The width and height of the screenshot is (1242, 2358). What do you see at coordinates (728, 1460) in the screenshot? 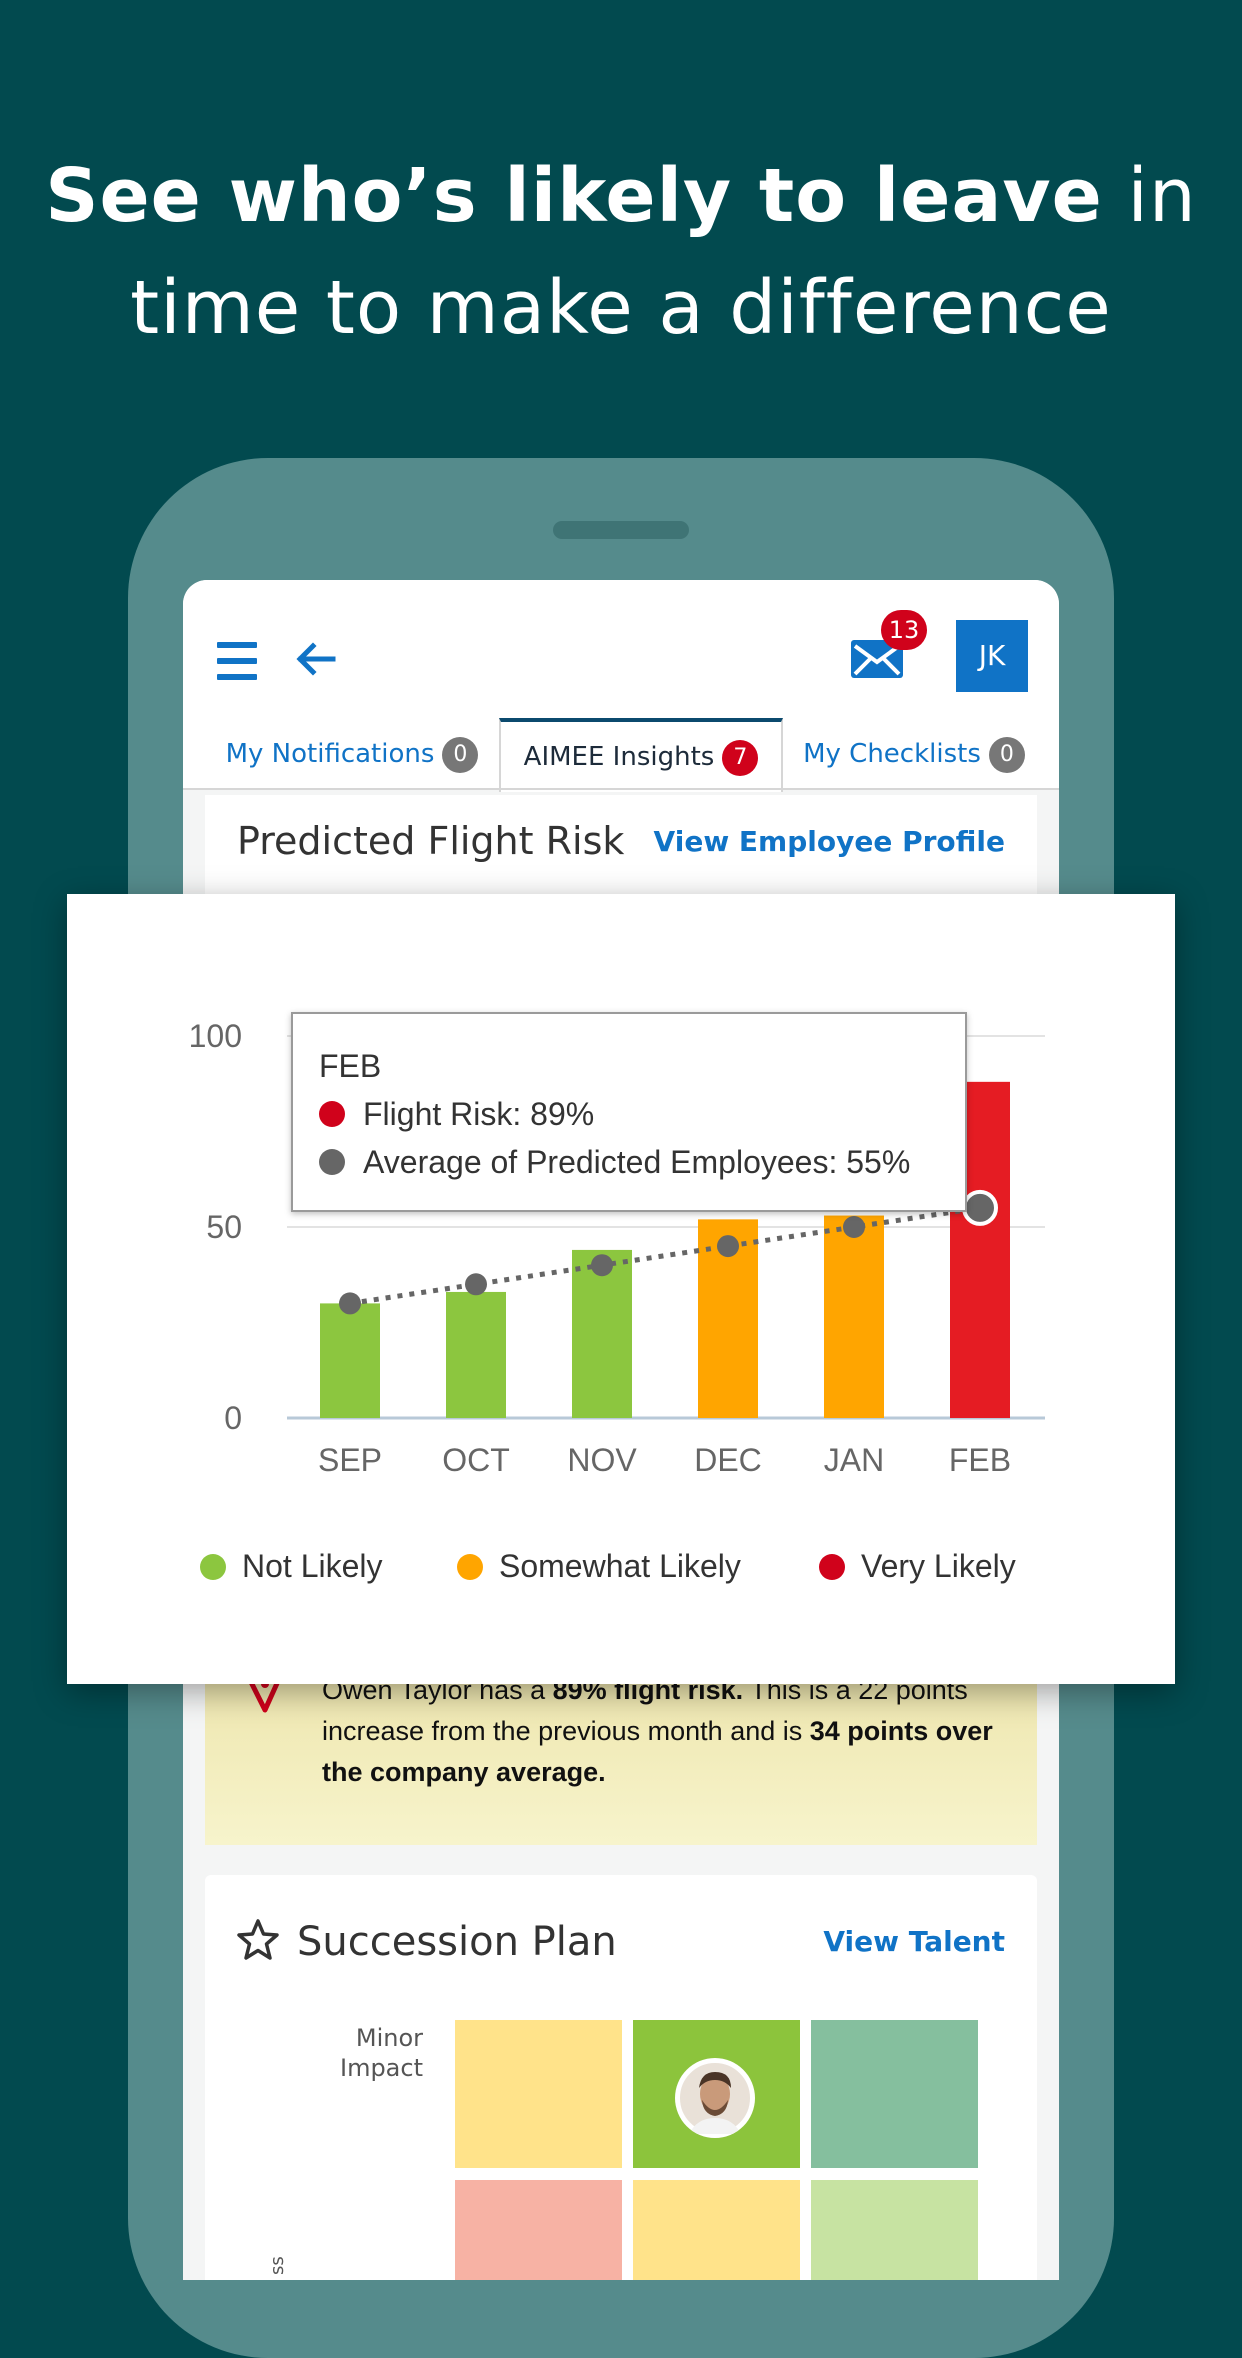
I see `x-tick-label: DEC` at bounding box center [728, 1460].